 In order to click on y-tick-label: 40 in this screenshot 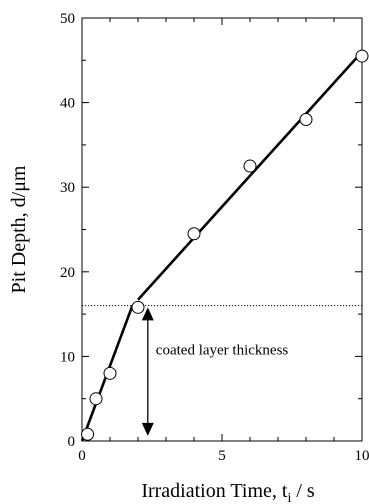, I will do `click(67, 104)`.